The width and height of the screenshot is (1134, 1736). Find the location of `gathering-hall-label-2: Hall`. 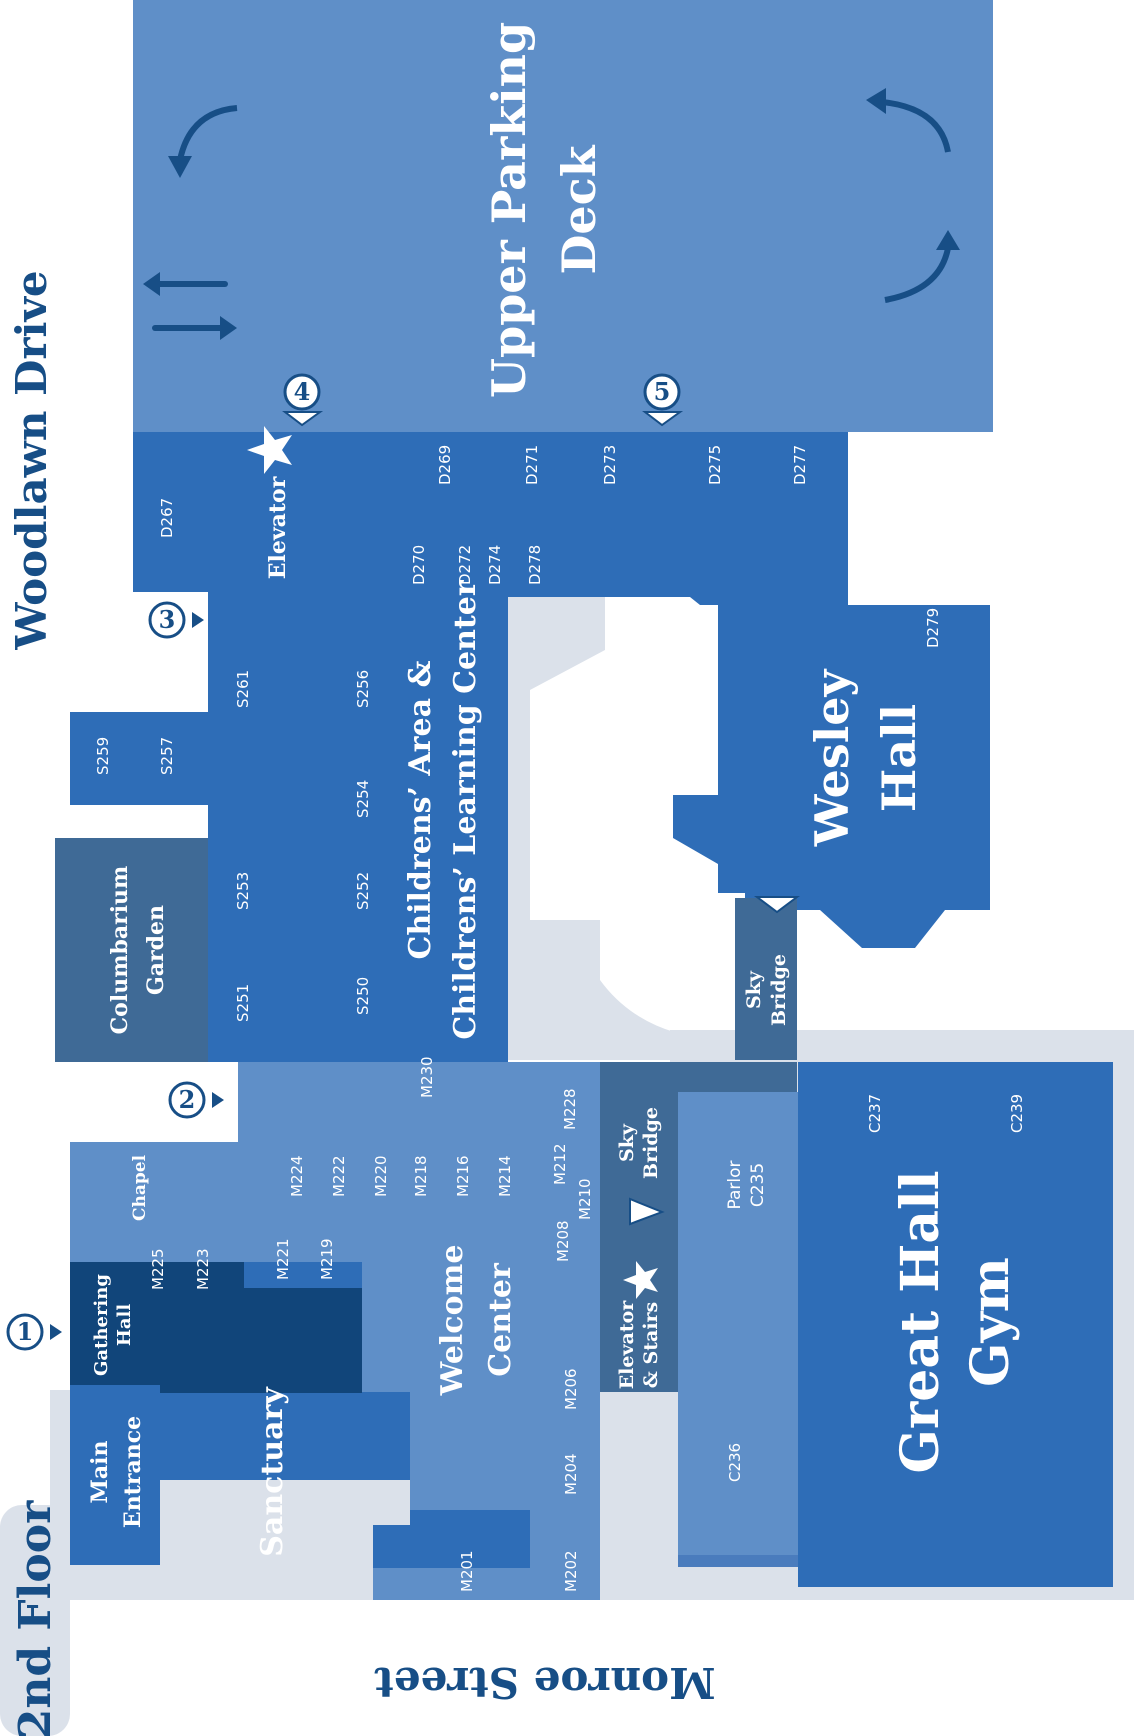

gathering-hall-label-2: Hall is located at coordinates (124, 1325).